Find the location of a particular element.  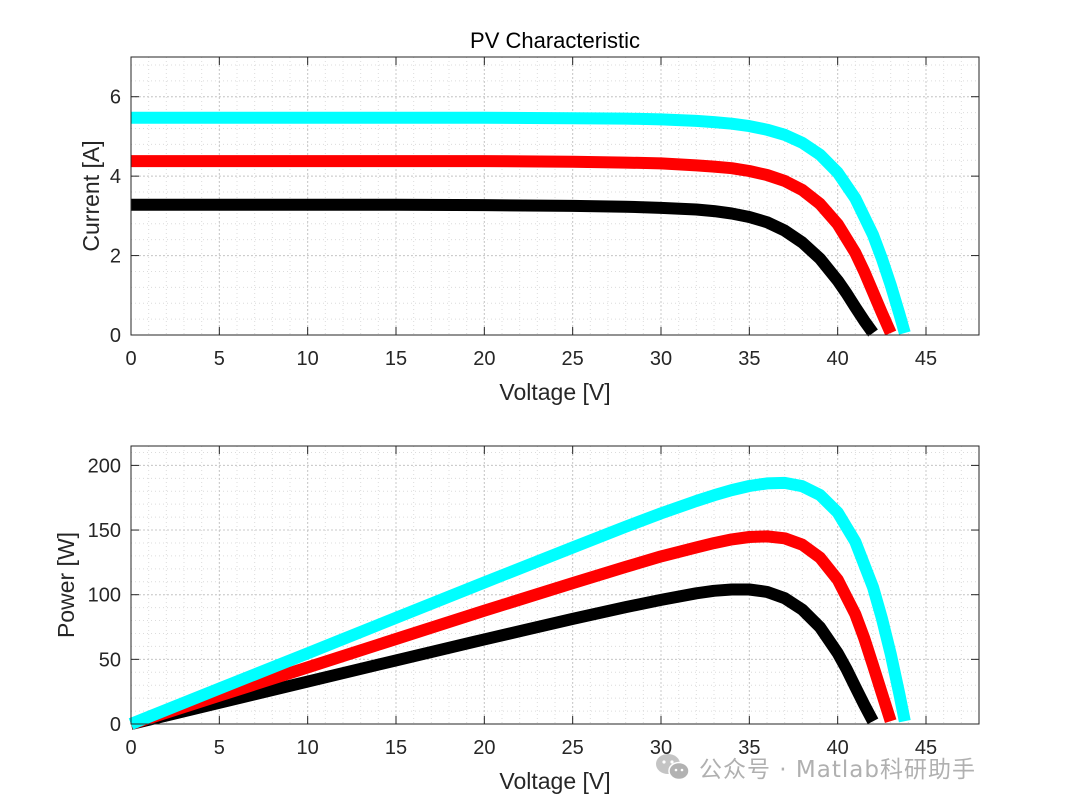

power-x-axis-label: Voltage [V] is located at coordinates (554, 781).